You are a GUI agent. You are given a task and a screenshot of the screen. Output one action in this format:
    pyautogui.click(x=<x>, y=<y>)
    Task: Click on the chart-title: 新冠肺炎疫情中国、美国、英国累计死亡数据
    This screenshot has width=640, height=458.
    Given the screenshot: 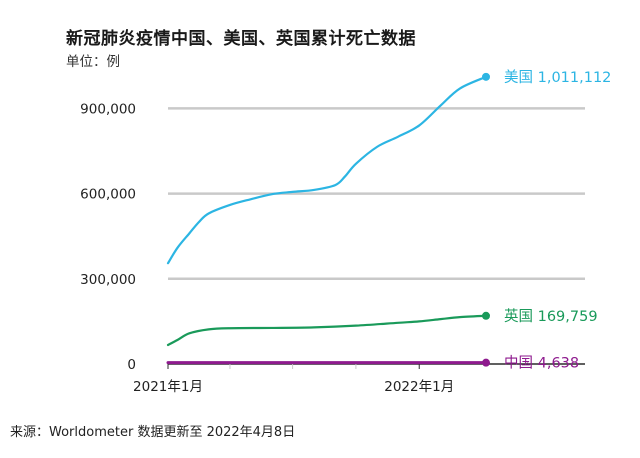 What is the action you would take?
    pyautogui.click(x=241, y=39)
    